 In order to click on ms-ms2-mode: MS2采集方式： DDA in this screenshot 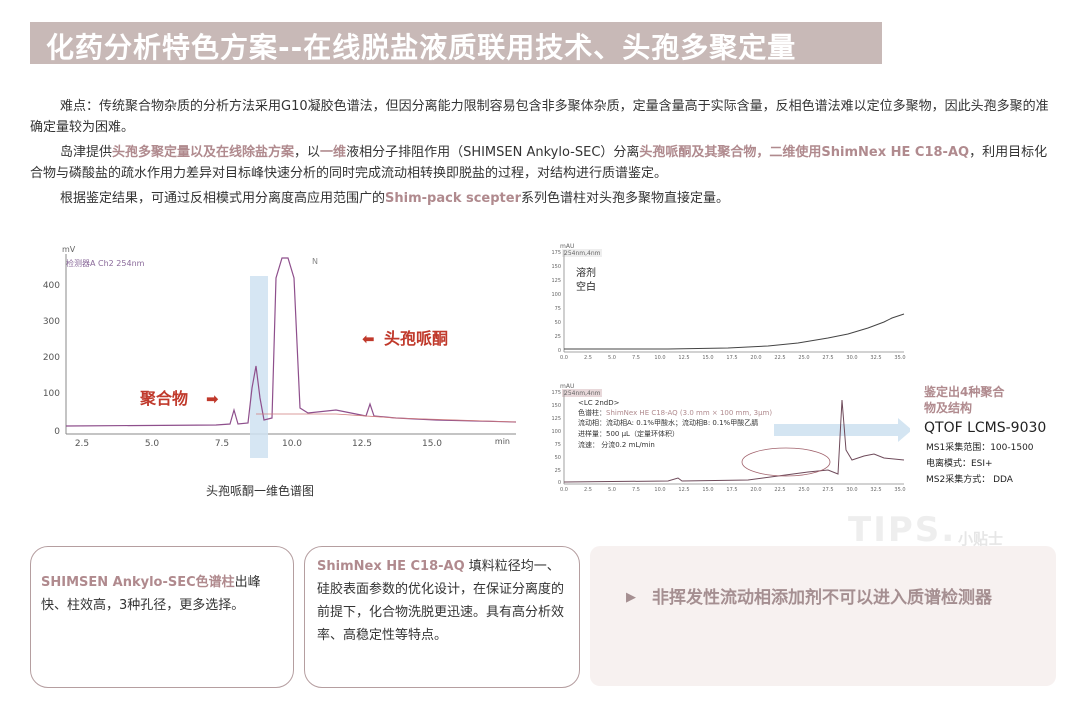, I will do `click(969, 480)`.